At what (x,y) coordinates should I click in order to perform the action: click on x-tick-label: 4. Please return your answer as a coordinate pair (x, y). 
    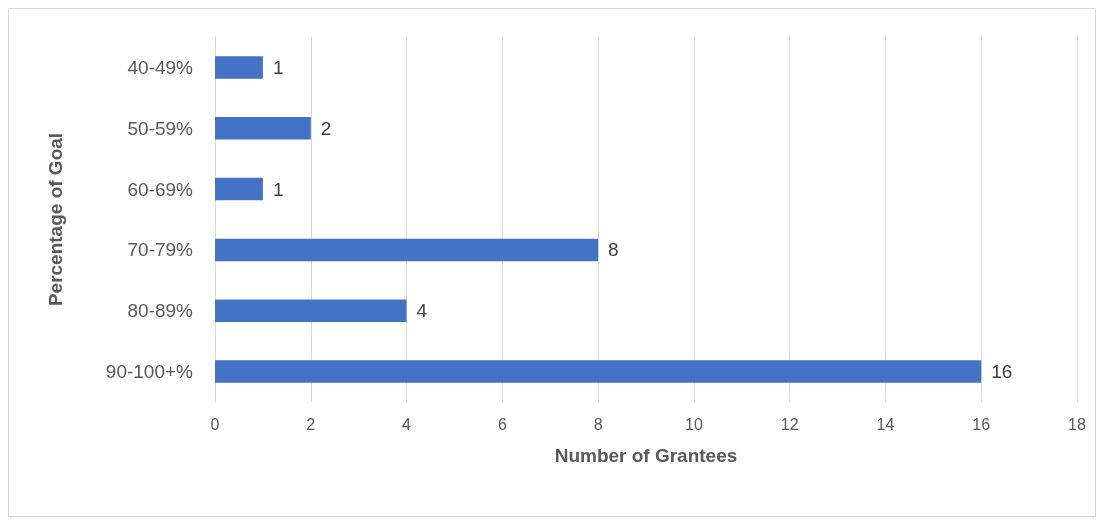
    Looking at the image, I should click on (407, 424).